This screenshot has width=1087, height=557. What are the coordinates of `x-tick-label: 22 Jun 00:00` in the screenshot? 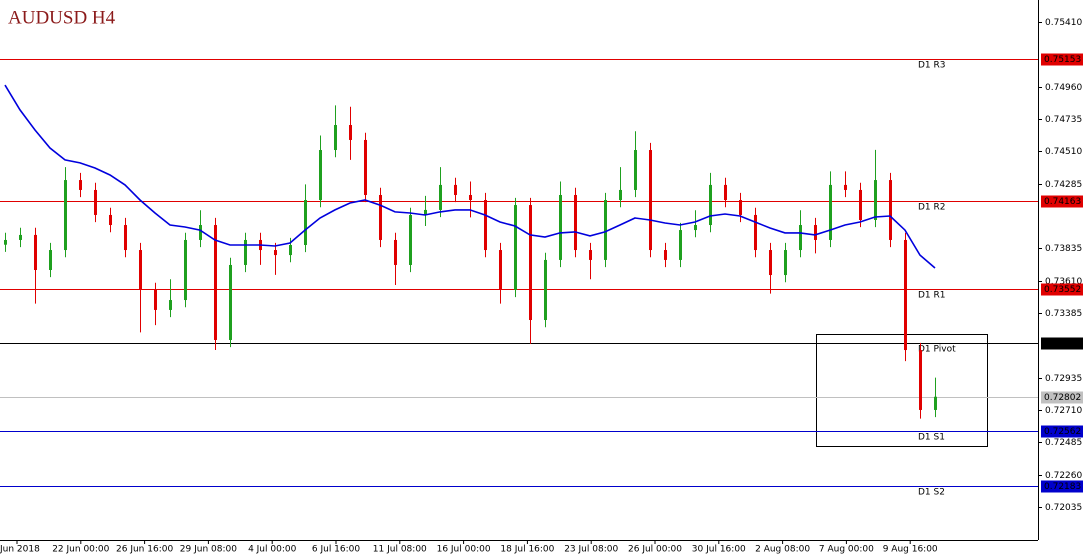 It's located at (80, 550).